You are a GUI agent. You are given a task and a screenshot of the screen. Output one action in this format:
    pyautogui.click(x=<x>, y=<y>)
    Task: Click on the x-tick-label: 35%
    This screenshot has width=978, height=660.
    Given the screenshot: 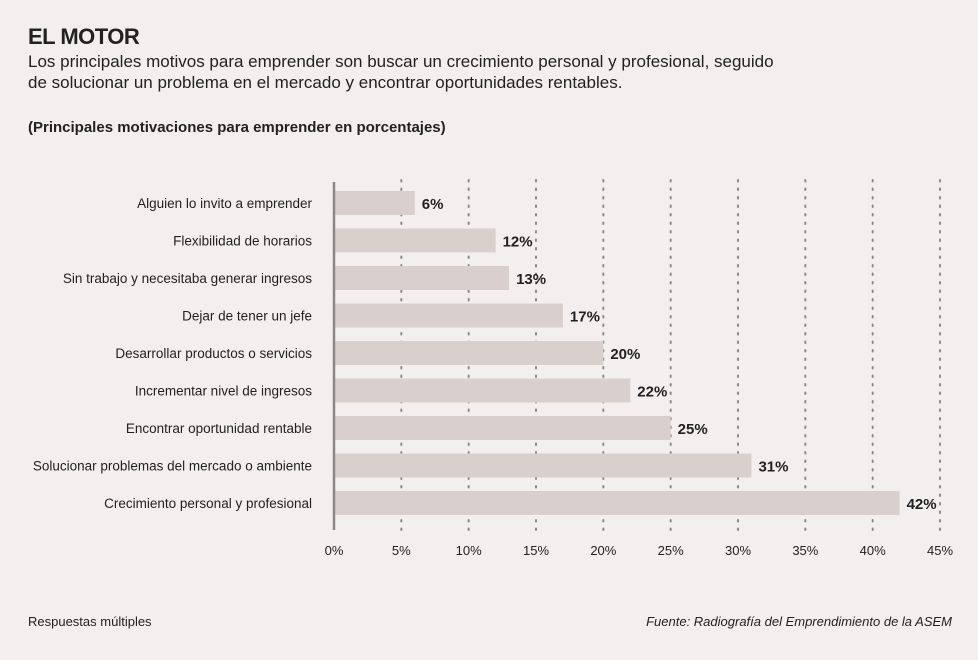 What is the action you would take?
    pyautogui.click(x=805, y=550)
    